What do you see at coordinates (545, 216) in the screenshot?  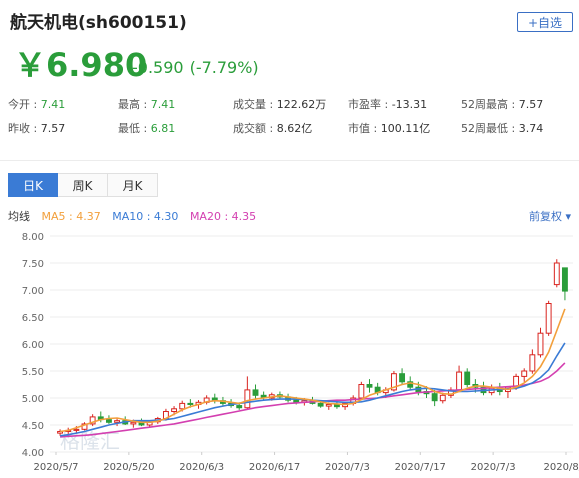 I see `adjust-label: 前复权` at bounding box center [545, 216].